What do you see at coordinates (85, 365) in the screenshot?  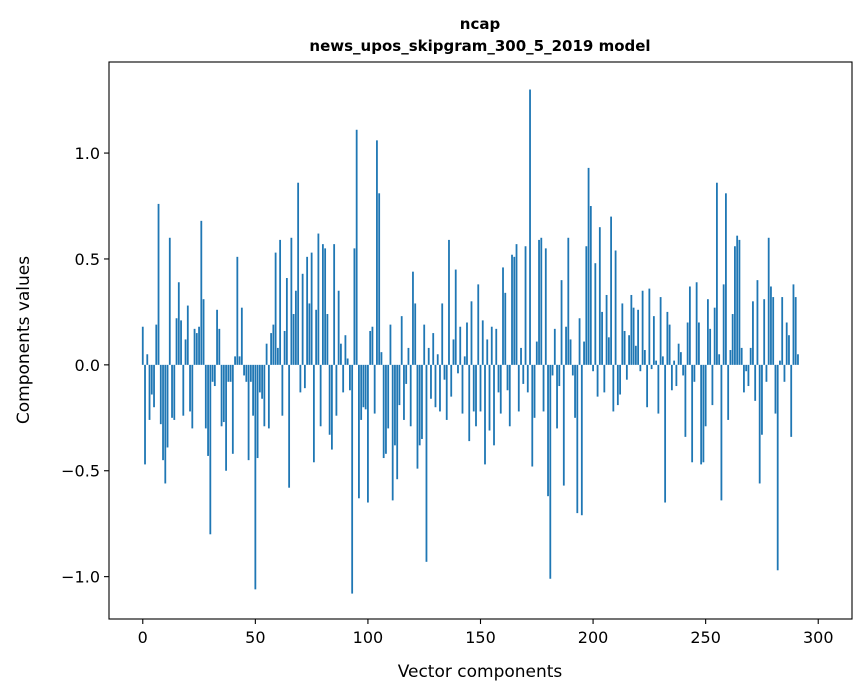 I see `y-axis-ticks: −1.0 −0.5 0.0 0.5 1.0` at bounding box center [85, 365].